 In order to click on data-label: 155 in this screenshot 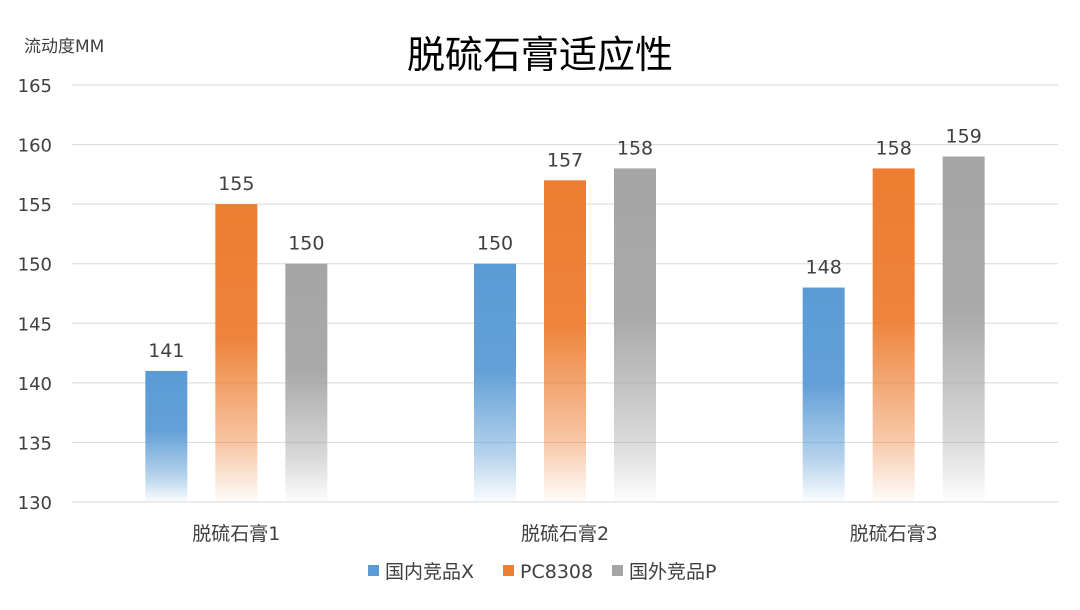, I will do `click(236, 184)`.